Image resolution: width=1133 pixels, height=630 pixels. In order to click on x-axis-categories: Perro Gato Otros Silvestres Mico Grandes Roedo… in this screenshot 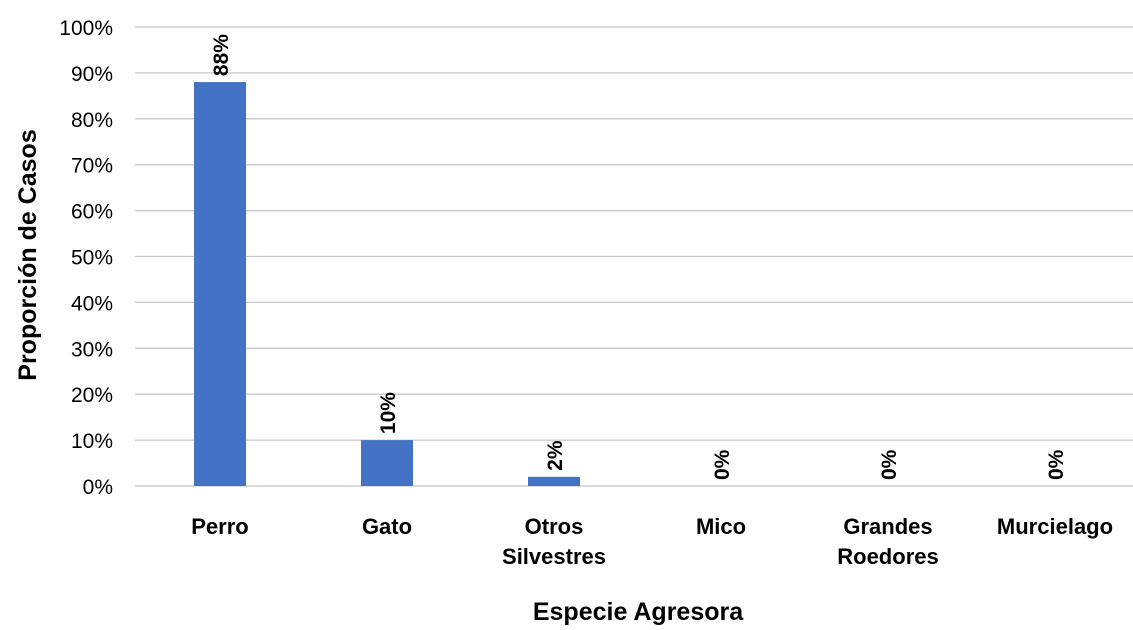, I will do `click(652, 541)`.